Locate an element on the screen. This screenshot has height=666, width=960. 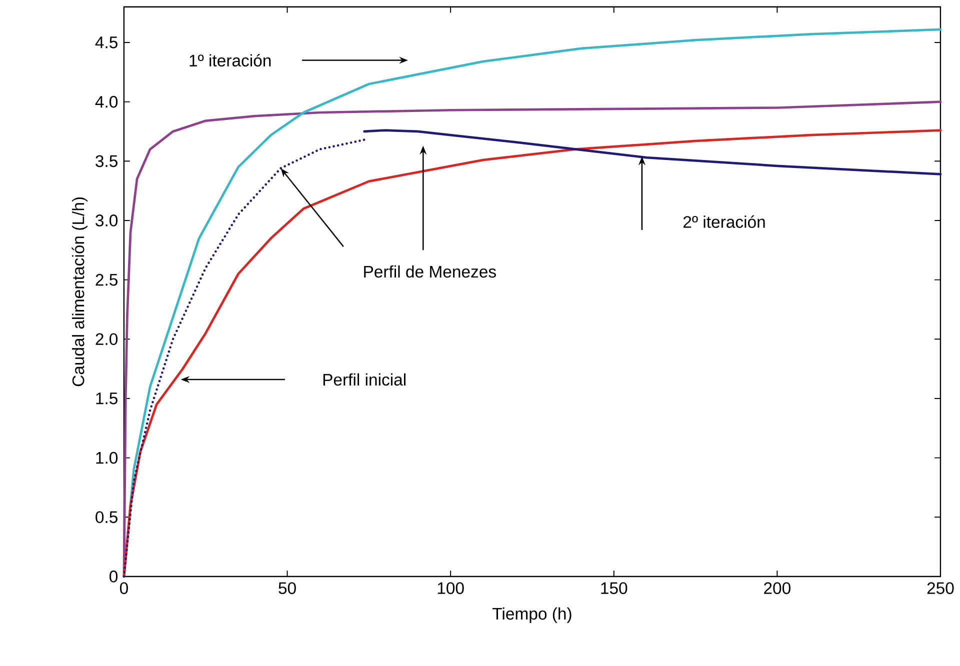
x-tick-label: 100 is located at coordinates (451, 588).